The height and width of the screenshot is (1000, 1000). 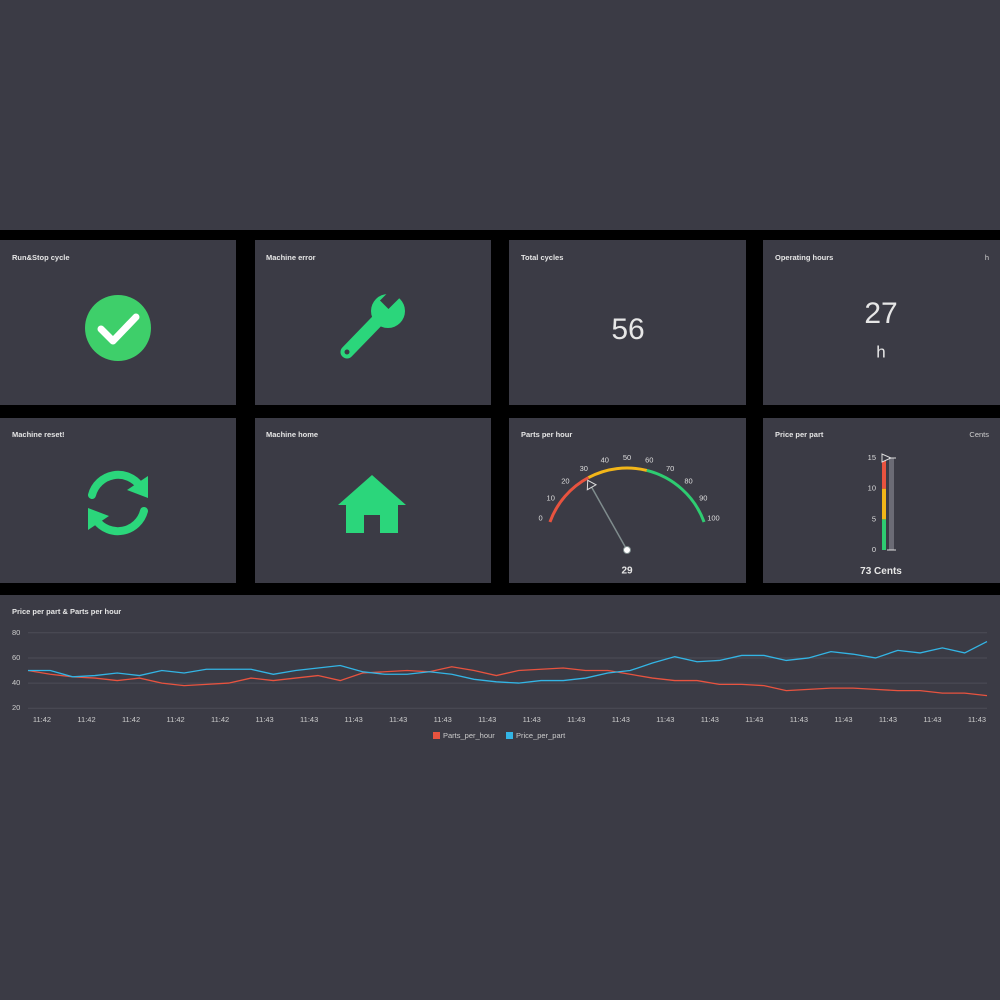 What do you see at coordinates (979, 434) in the screenshot?
I see `tile-unit: Cents` at bounding box center [979, 434].